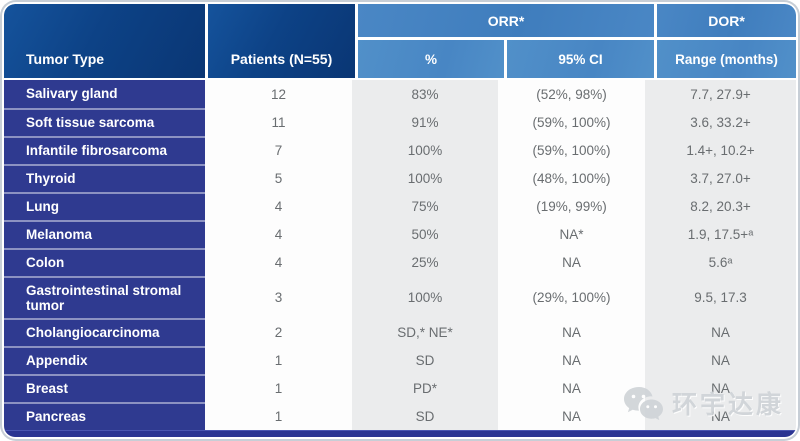  Describe the element at coordinates (104, 122) in the screenshot. I see `tumor-type-cell: Soft tissue sarcoma` at that location.